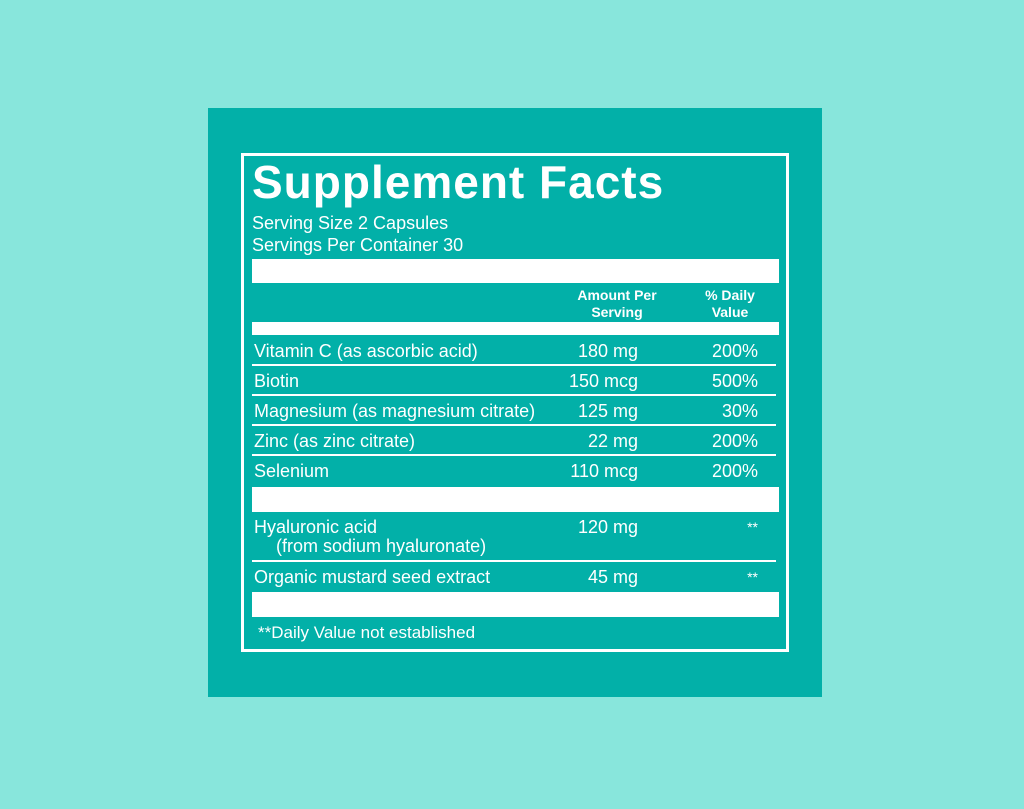 The width and height of the screenshot is (1024, 809). I want to click on nutrient-amount: 22 mg, so click(612, 441).